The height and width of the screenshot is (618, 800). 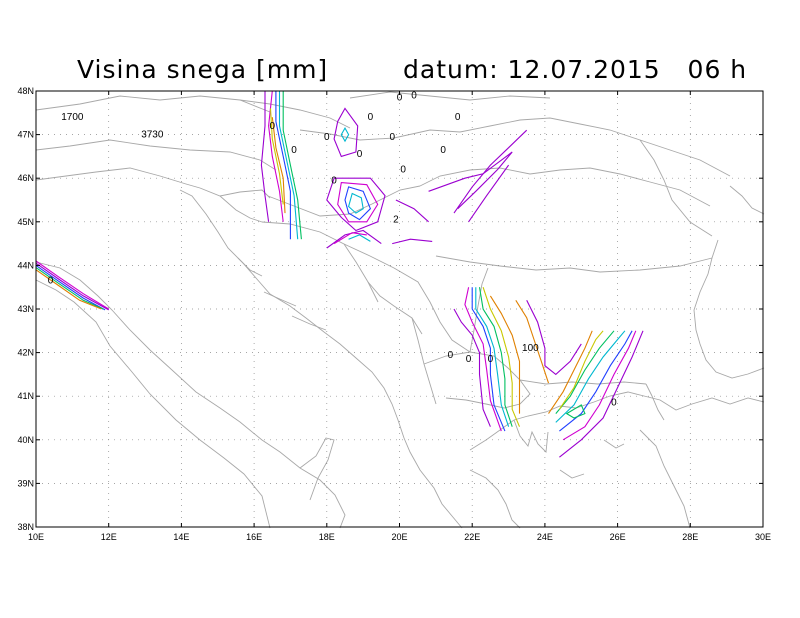 I want to click on coastline-greece-west, so click(x=433, y=483).